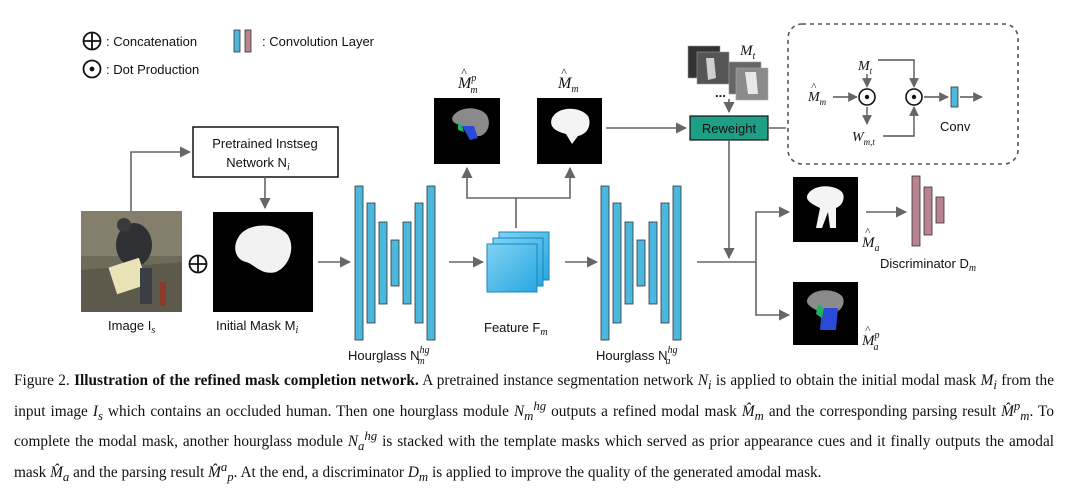 This screenshot has height=503, width=1068. What do you see at coordinates (954, 97) in the screenshot?
I see `inset-conv-layer` at bounding box center [954, 97].